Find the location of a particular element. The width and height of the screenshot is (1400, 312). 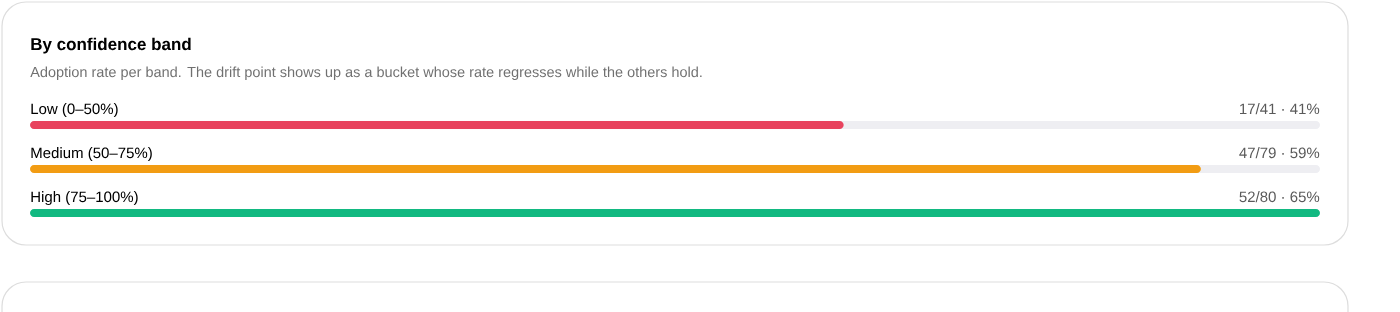

data-label: 52/80 · 65% is located at coordinates (1279, 197).